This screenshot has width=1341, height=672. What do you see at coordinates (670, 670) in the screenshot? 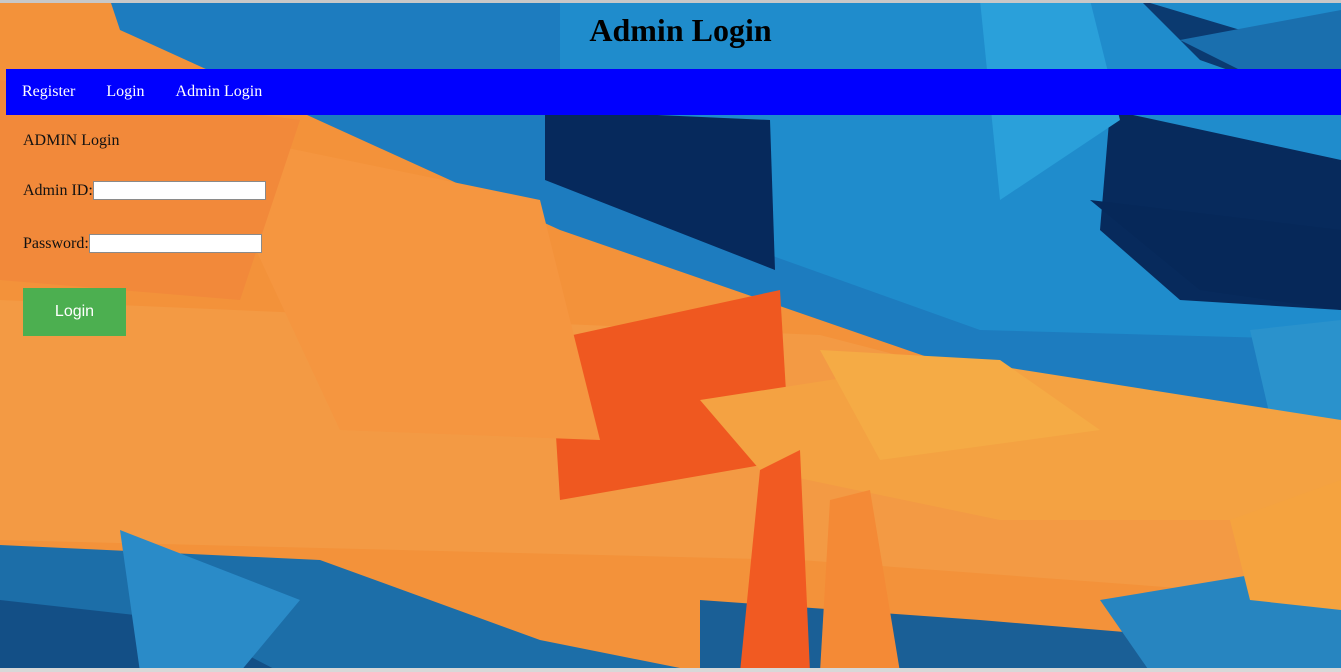
I see `window-bottom-border` at bounding box center [670, 670].